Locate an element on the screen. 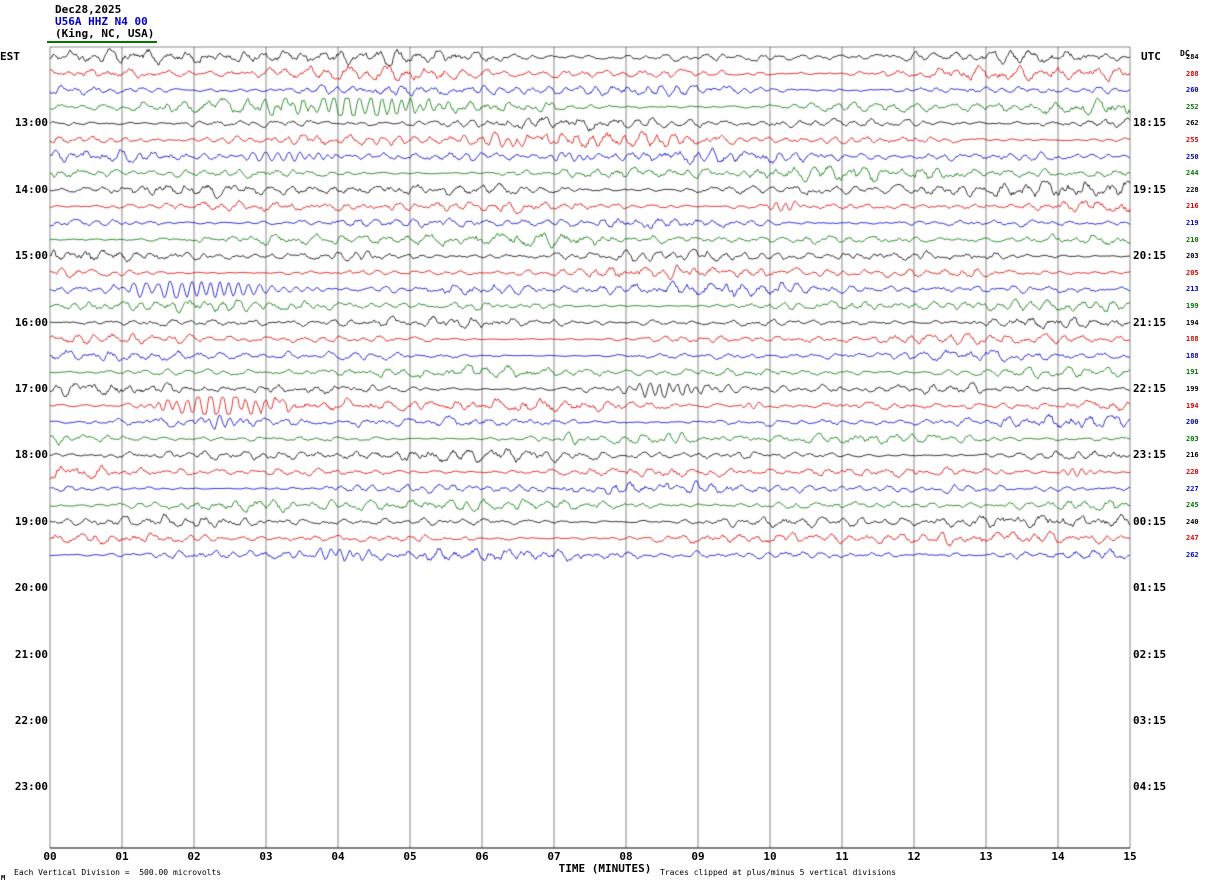 This screenshot has height=886, width=1210. x-axis-title: TIME (MINUTES) is located at coordinates (605, 868).